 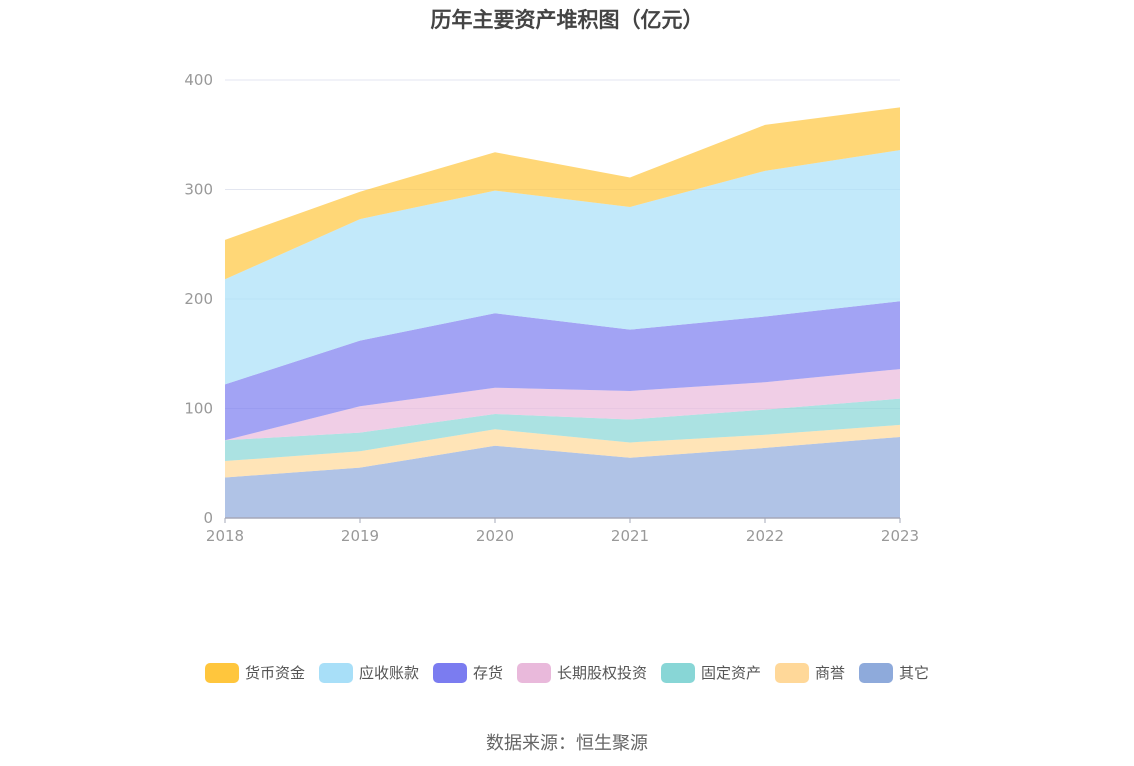 What do you see at coordinates (198, 409) in the screenshot?
I see `y-tick-label: 100` at bounding box center [198, 409].